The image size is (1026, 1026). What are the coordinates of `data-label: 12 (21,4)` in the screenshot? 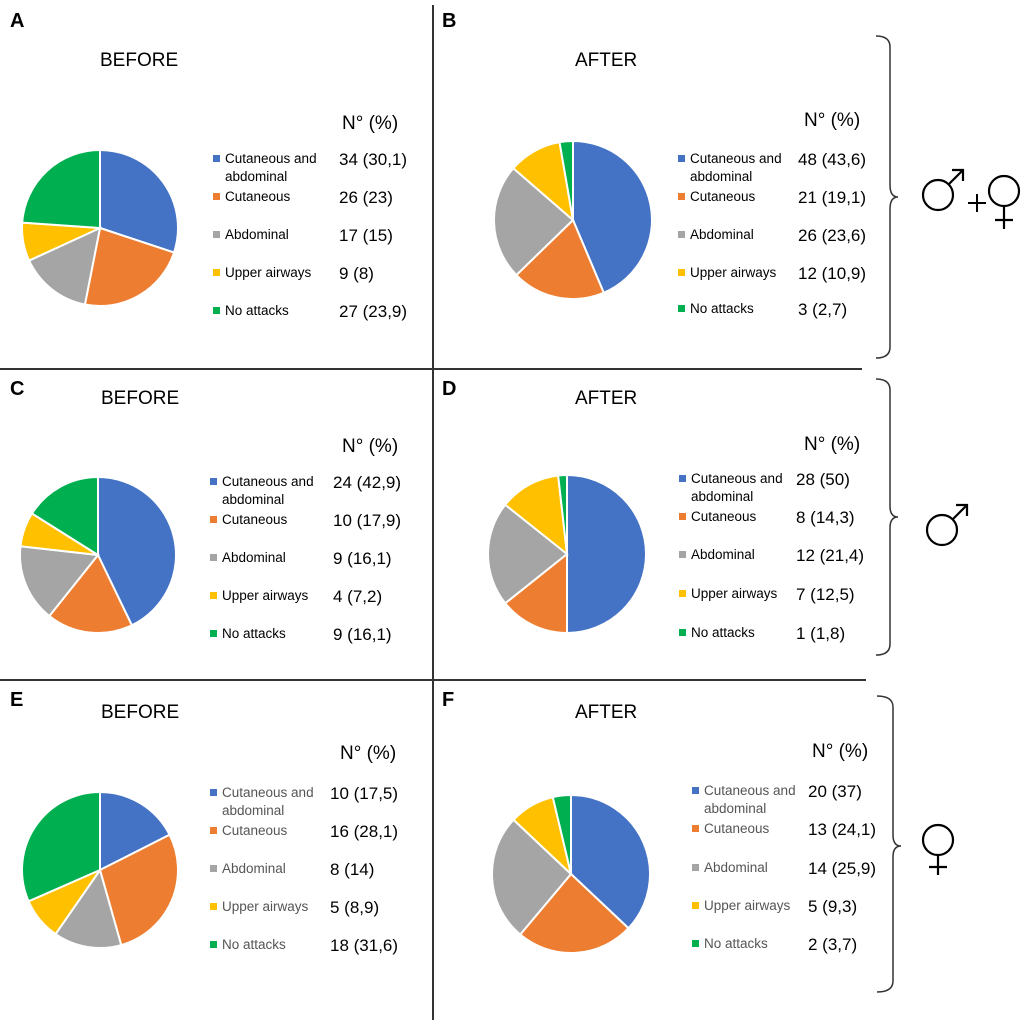 It's located at (830, 555).